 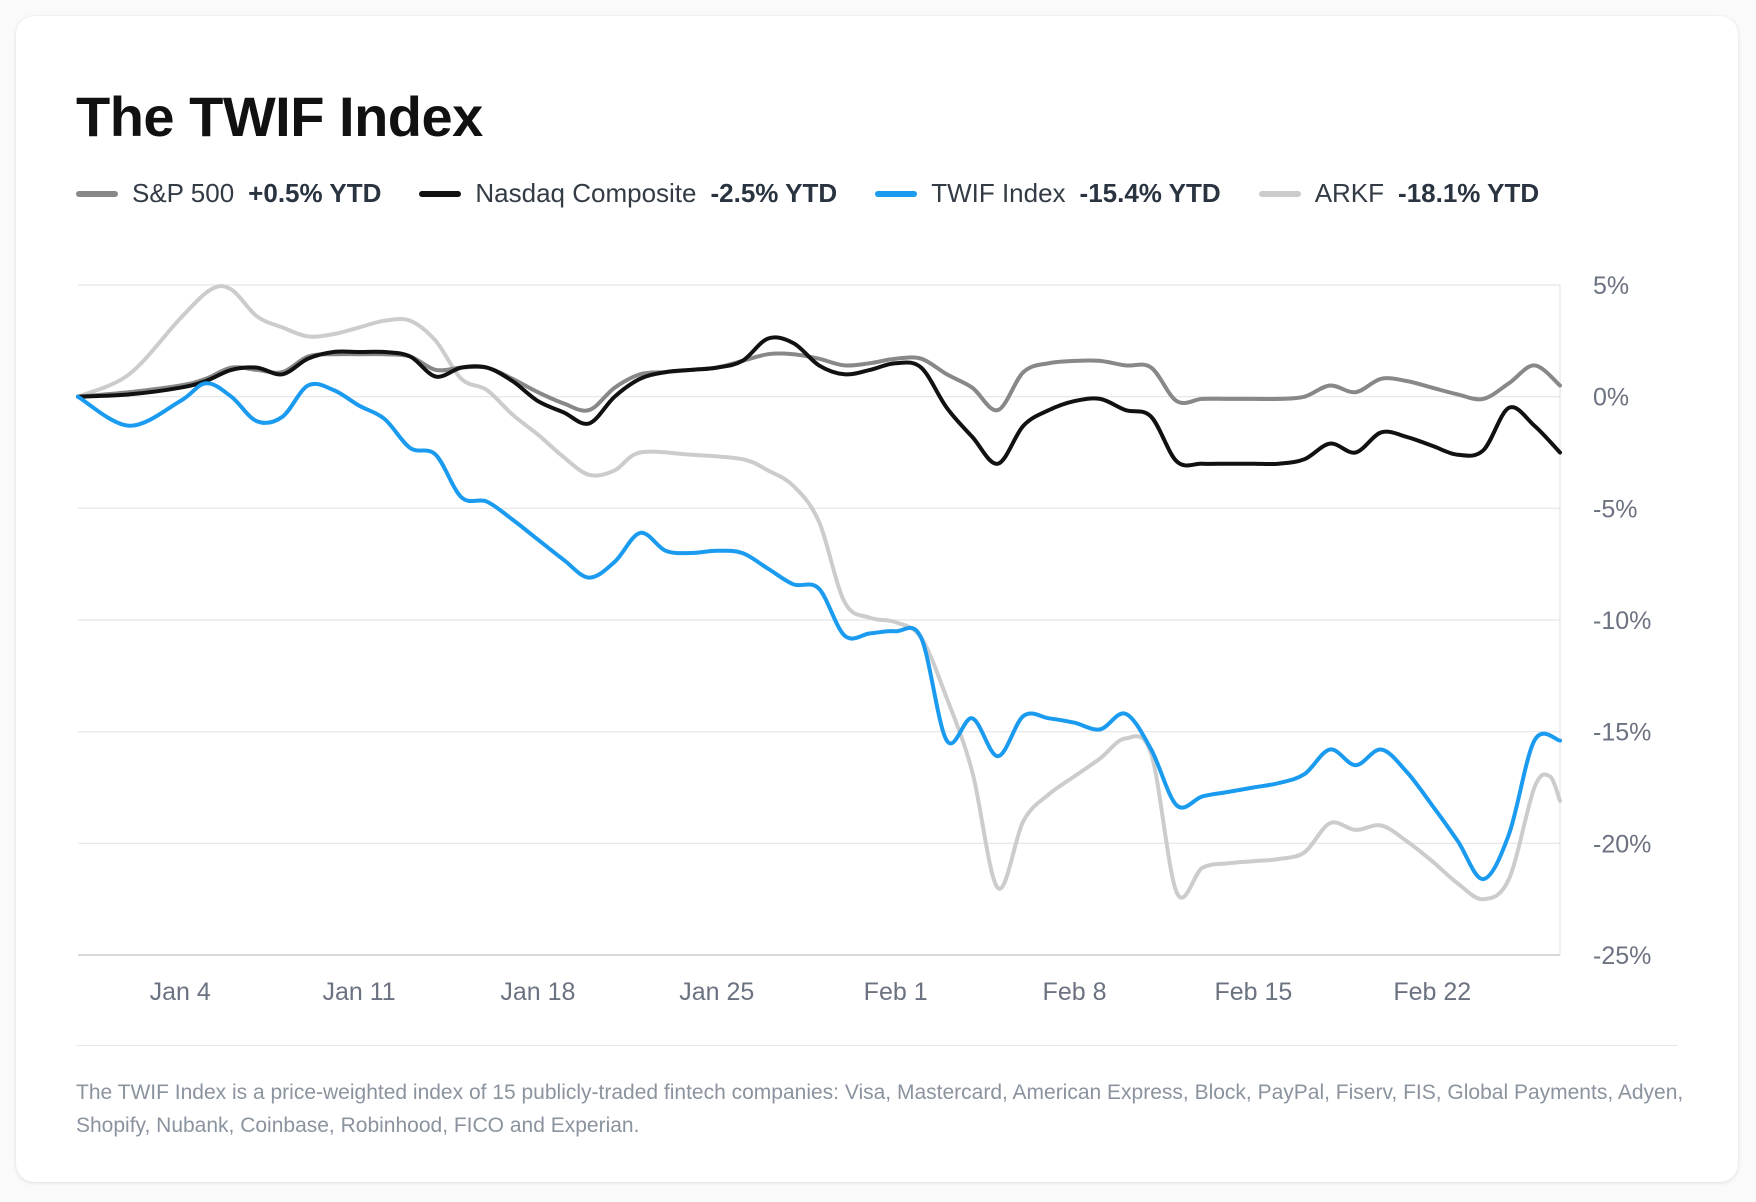 I want to click on legend-ytd: -15.4% YTD, so click(x=1150, y=193).